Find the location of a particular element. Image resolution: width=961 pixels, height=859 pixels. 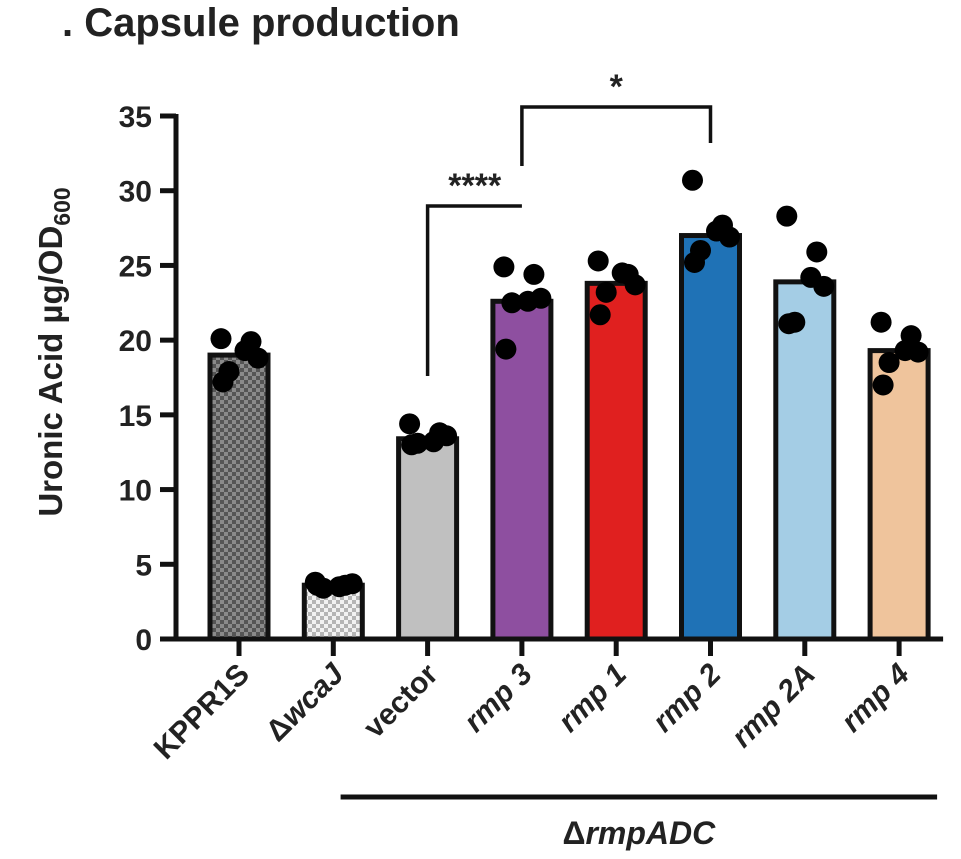

svg-text: Uronic Acid µg/OD600 is located at coordinates (53, 351).